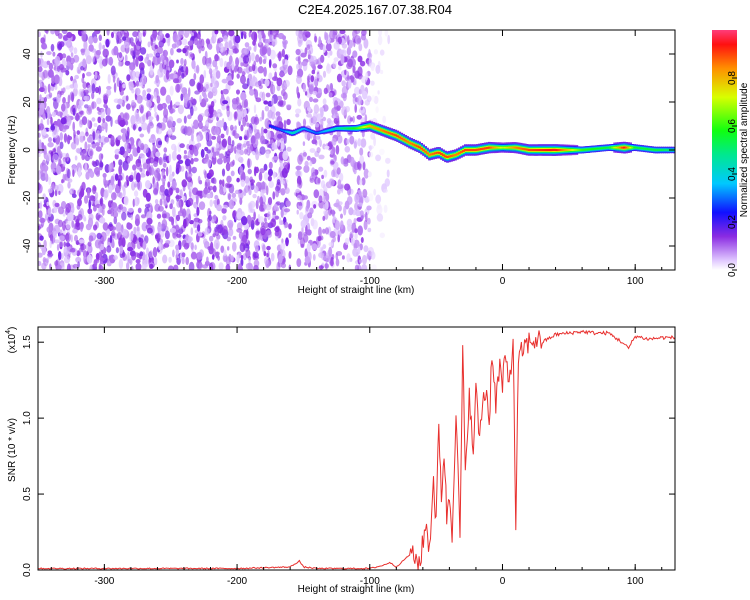  What do you see at coordinates (318, 133) in the screenshot?
I see `heatmap-ridge-cell-4--139` at bounding box center [318, 133].